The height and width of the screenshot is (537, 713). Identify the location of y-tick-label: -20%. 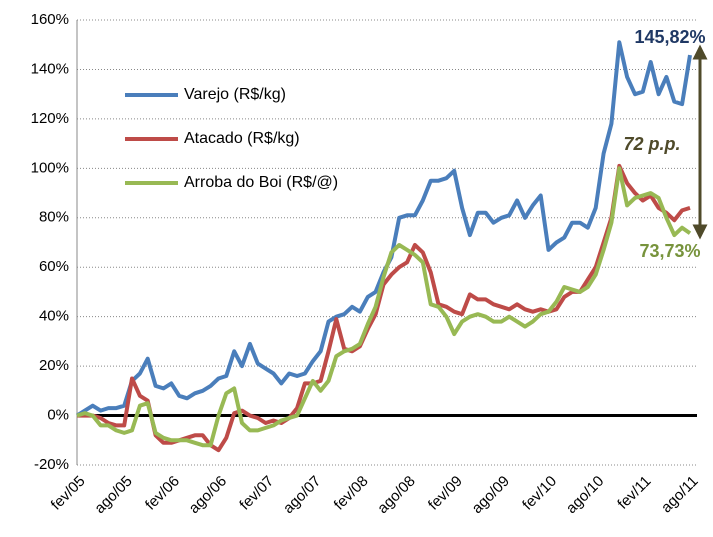
(51, 464).